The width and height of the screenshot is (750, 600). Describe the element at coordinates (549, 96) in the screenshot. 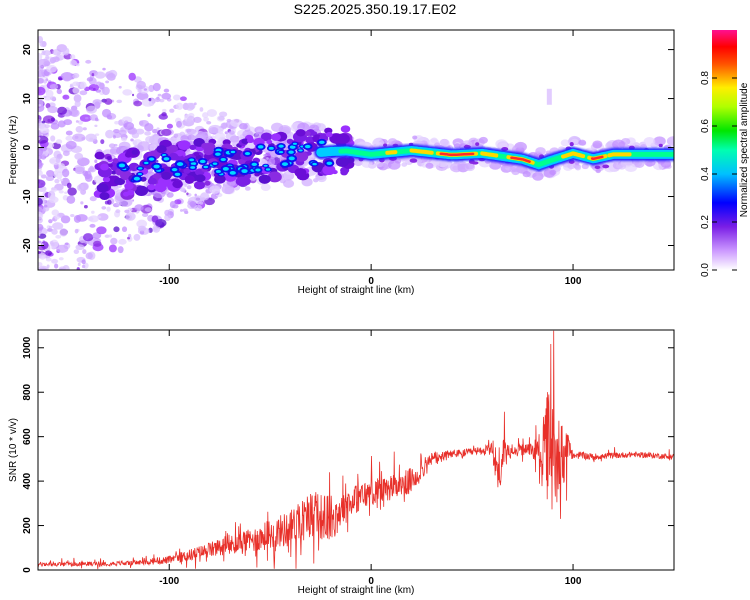

I see `spectrogram-artifact` at that location.